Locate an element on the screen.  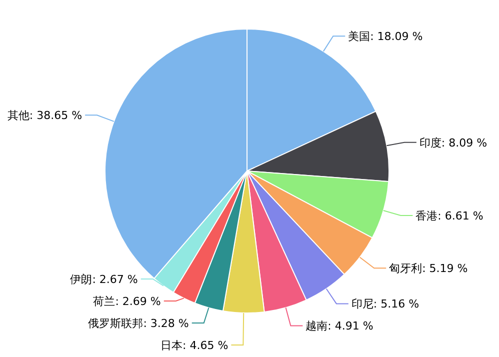
slice-label: 伊朗: 2.67 % is located at coordinates (104, 279).